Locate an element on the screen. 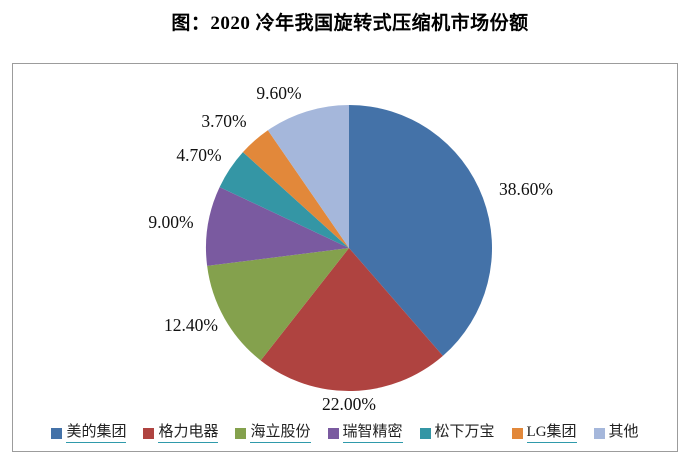 This screenshot has width=700, height=454. legend-item-6: 其他 is located at coordinates (616, 433).